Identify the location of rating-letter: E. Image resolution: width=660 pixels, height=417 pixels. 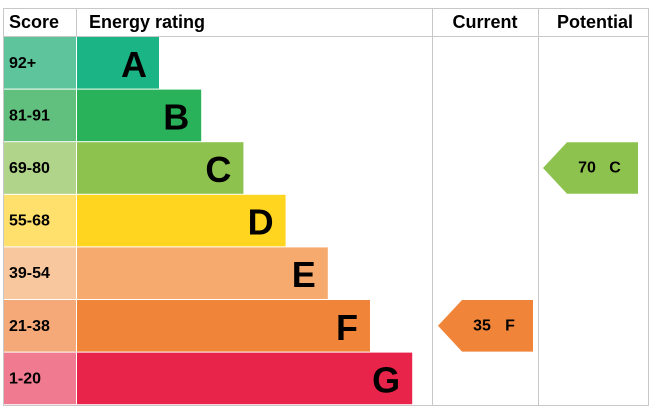
(304, 274).